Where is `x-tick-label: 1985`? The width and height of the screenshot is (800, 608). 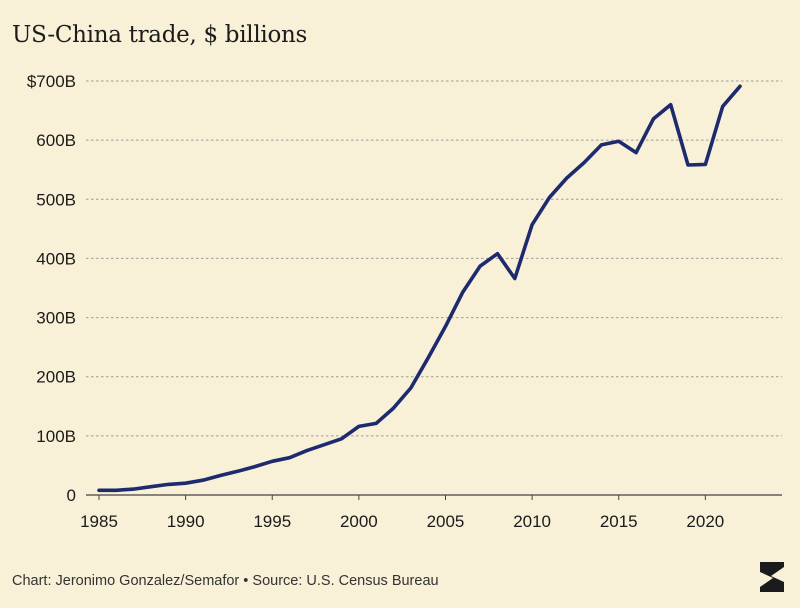
x-tick-label: 1985 is located at coordinates (99, 521).